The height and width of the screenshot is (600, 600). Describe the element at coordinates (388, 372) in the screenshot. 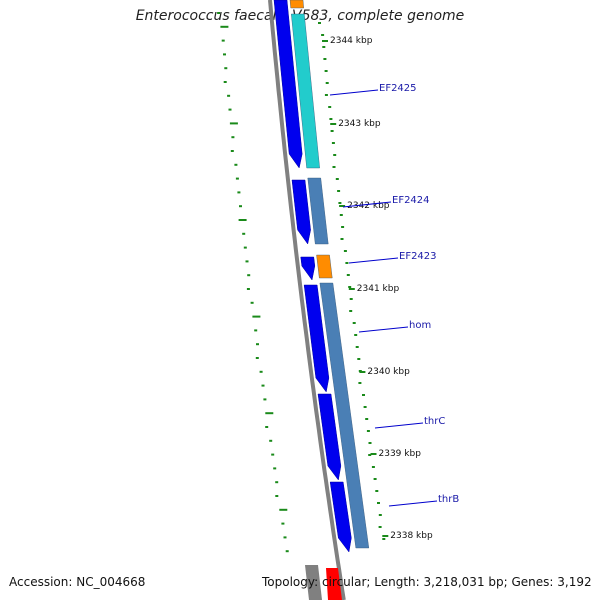

I see `kbp-tick-label: 2340 kbp` at that location.